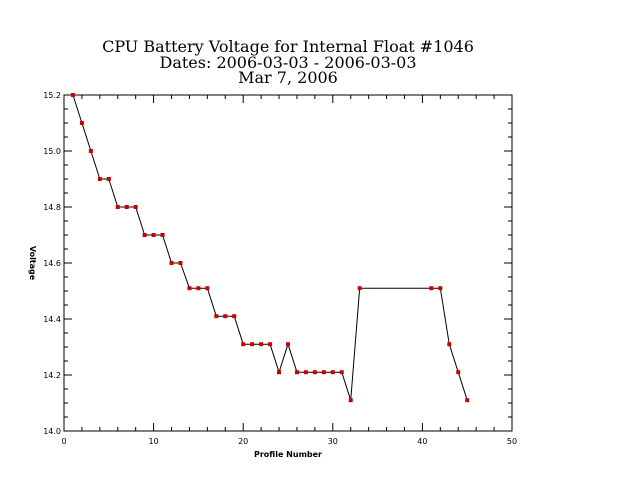  Describe the element at coordinates (243, 441) in the screenshot. I see `x-tick-label: 20` at that location.